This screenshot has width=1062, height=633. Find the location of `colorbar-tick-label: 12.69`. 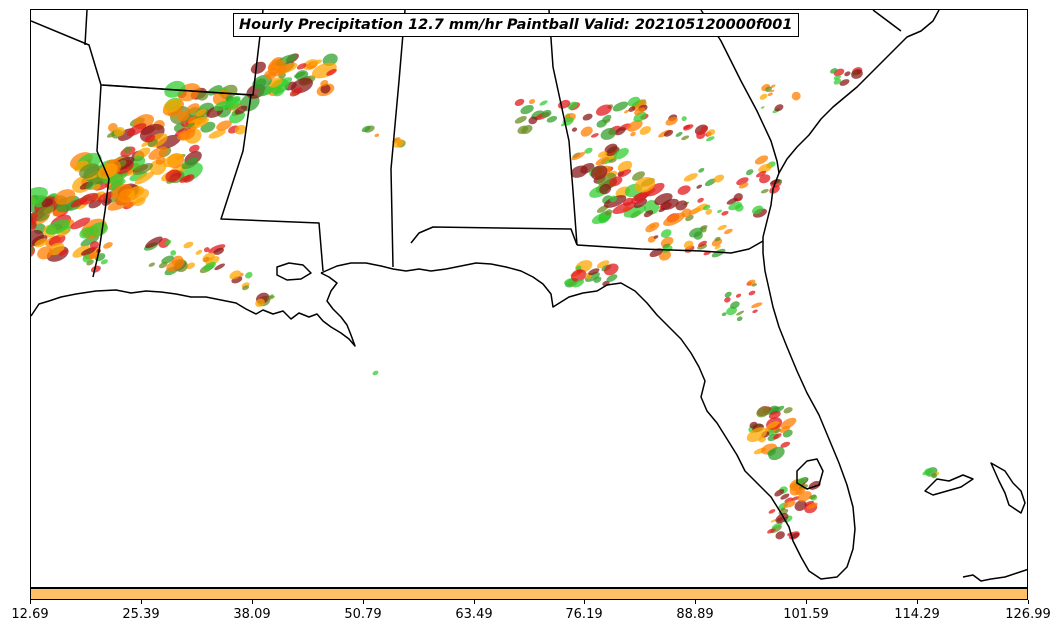

colorbar-tick-label: 12.69 is located at coordinates (30, 614).